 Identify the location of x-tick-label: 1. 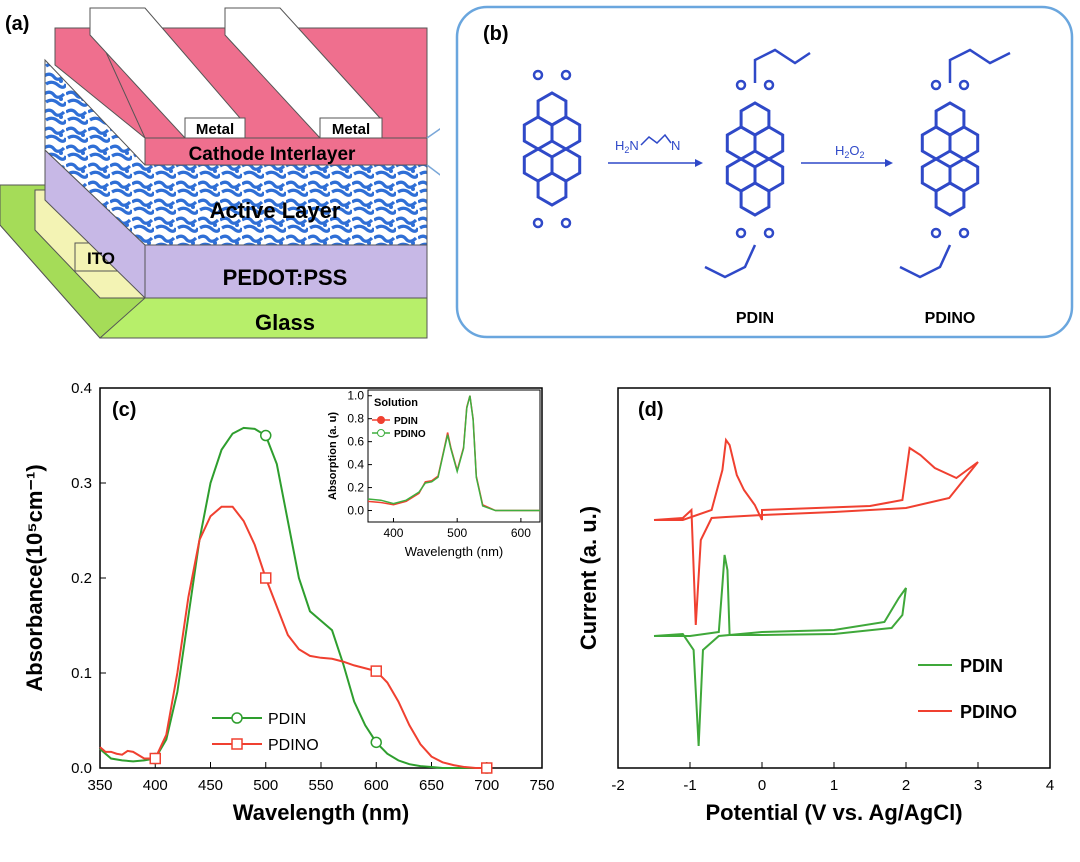
(834, 785).